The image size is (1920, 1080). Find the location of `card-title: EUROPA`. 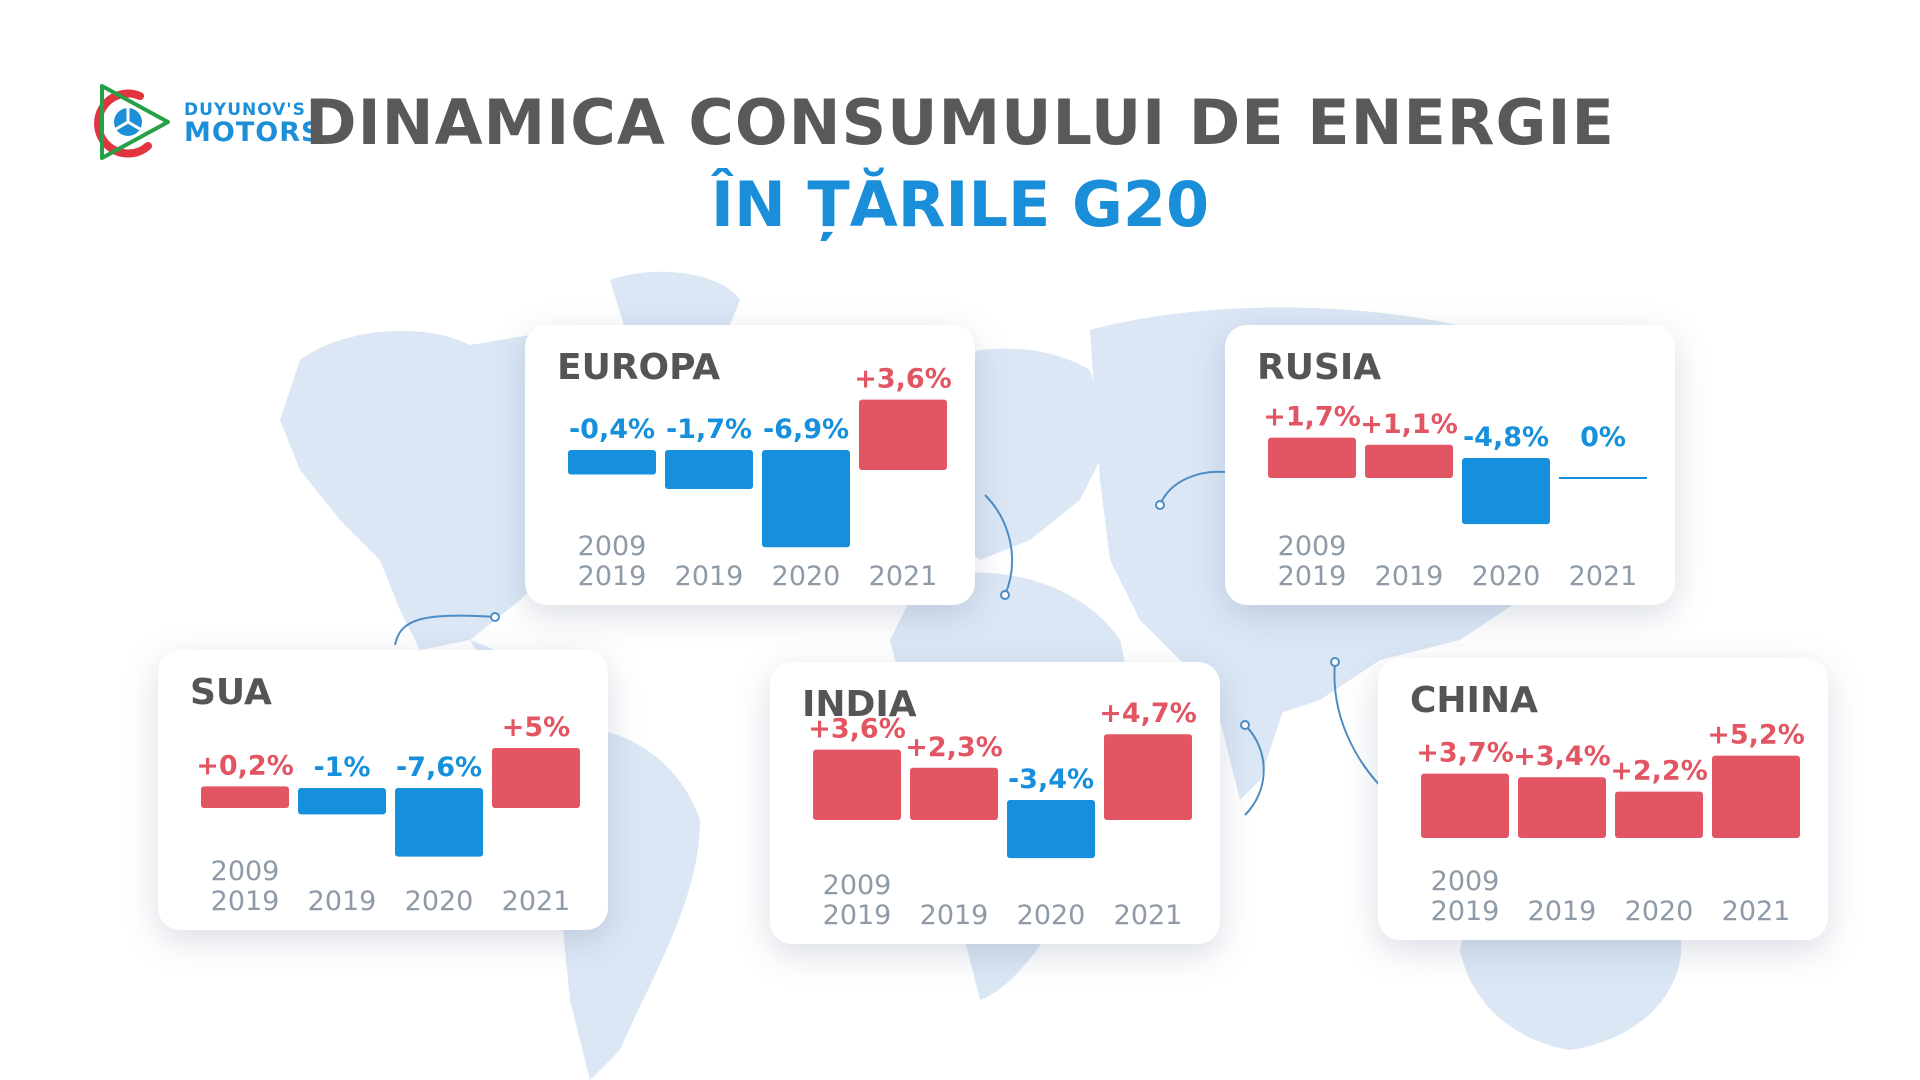

card-title: EUROPA is located at coordinates (639, 367).